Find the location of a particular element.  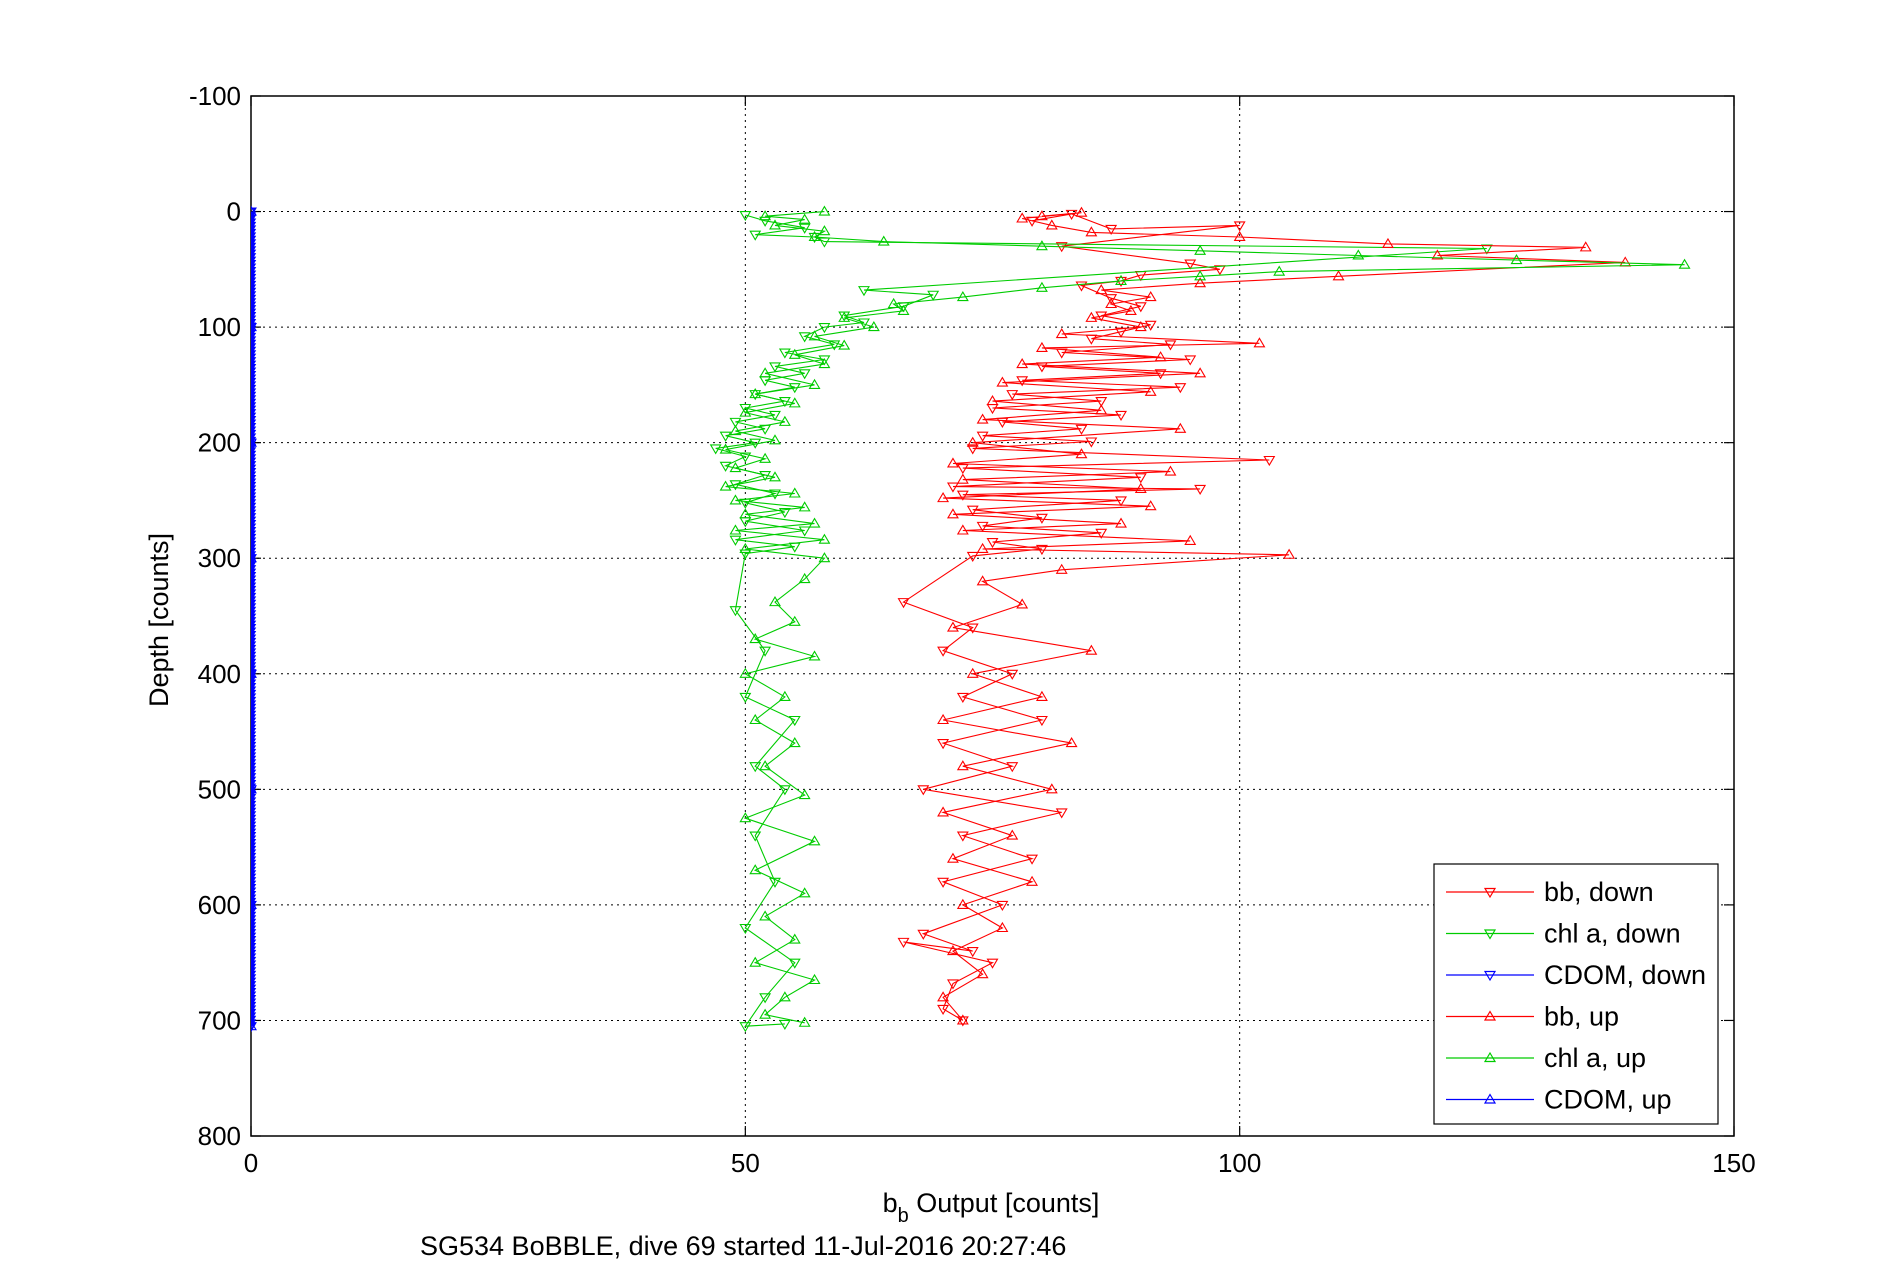

x-axis-label-rest: Output [counts] is located at coordinates (1004, 1203).